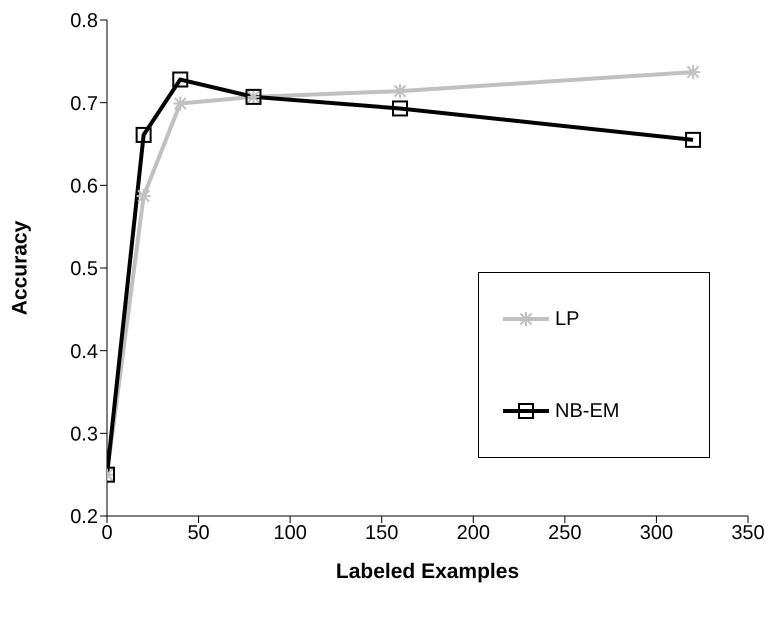 This screenshot has width=775, height=618. Describe the element at coordinates (84, 21) in the screenshot. I see `y-tick-label: 0.8` at that location.